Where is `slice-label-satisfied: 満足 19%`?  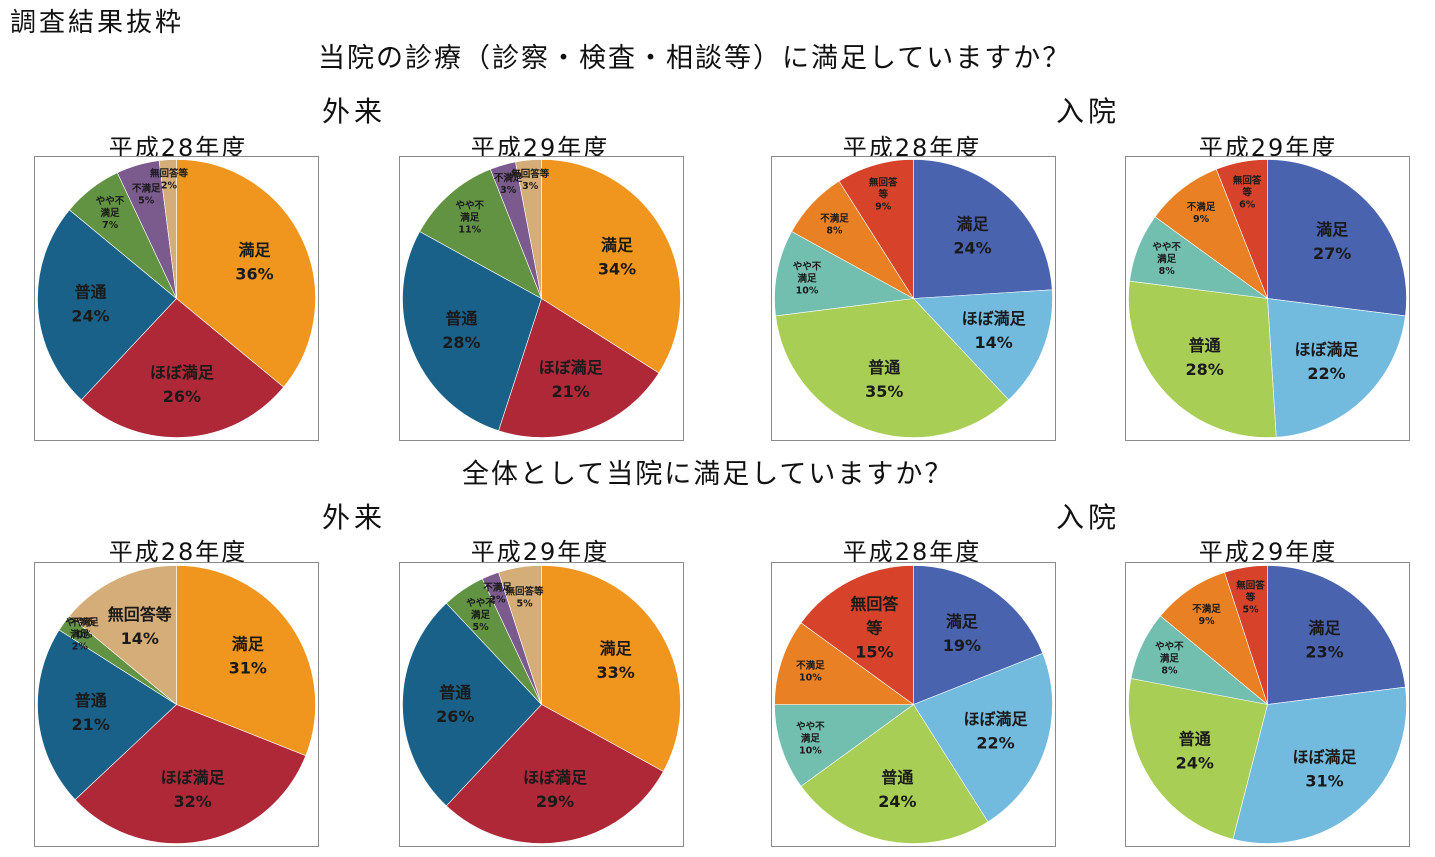
slice-label-satisfied: 満足 19% is located at coordinates (962, 633).